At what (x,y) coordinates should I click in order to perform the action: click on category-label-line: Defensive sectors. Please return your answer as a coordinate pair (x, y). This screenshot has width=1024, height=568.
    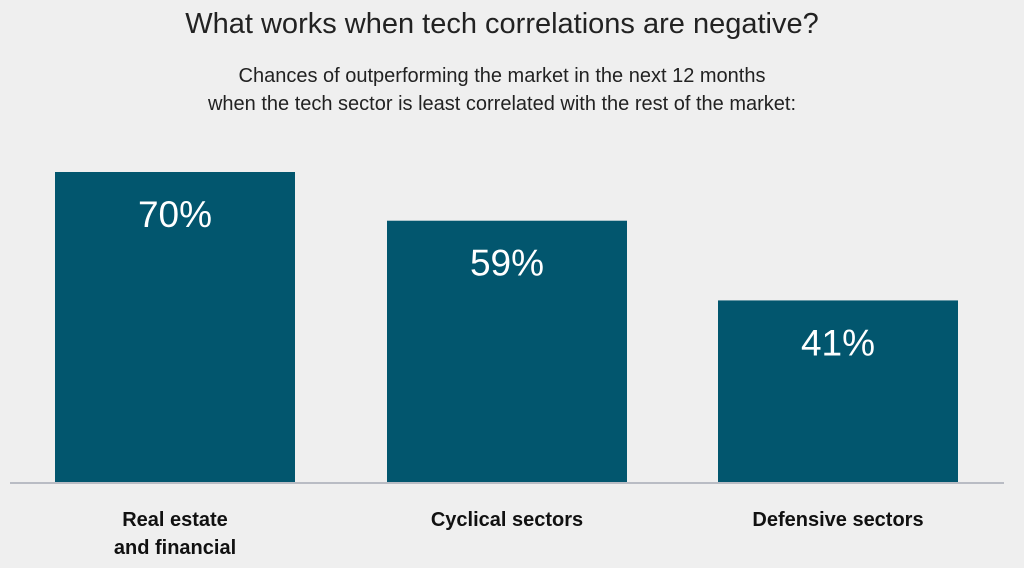
    Looking at the image, I should click on (838, 520).